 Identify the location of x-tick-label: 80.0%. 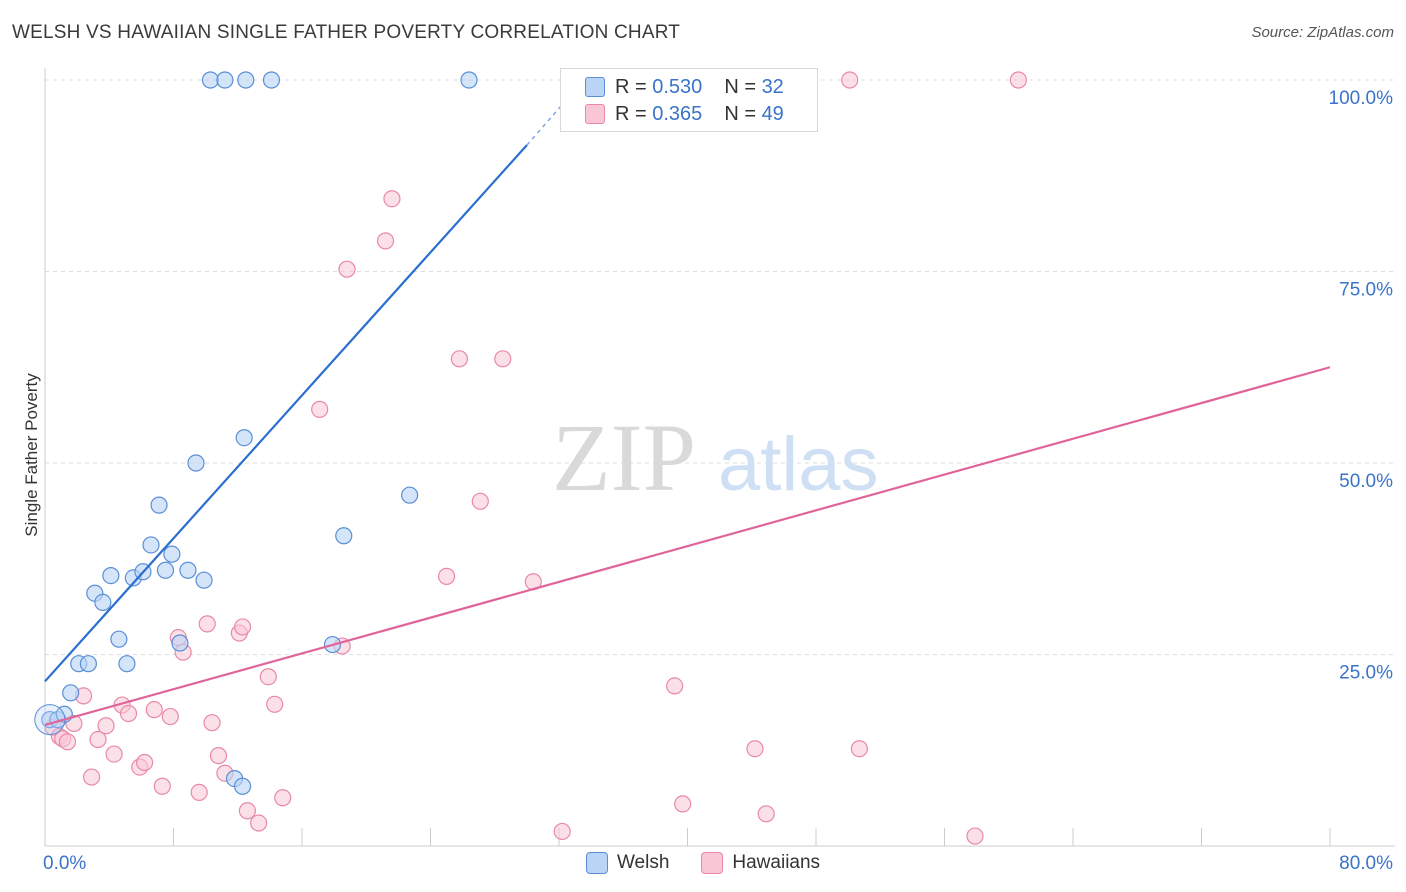
(1366, 863).